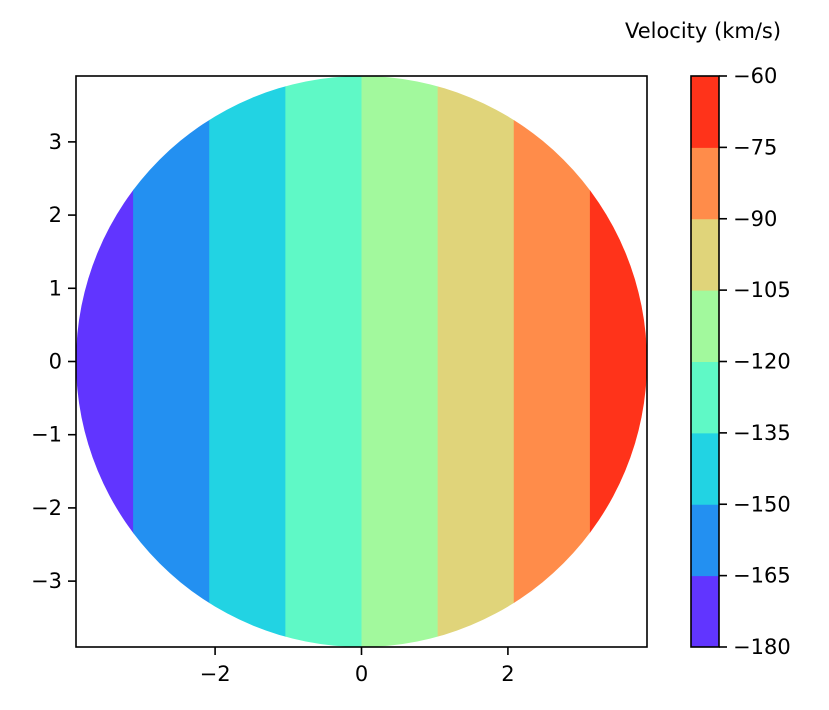 Image resolution: width=829 pixels, height=710 pixels. What do you see at coordinates (755, 147) in the screenshot?
I see `colorbar-tick-label: −75` at bounding box center [755, 147].